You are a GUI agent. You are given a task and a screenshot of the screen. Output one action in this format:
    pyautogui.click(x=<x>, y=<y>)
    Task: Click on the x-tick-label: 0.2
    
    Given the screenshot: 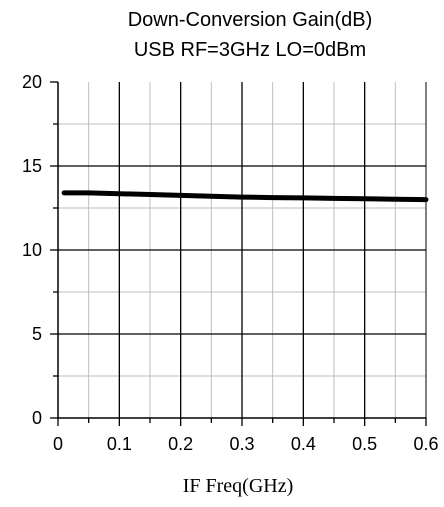 What is the action you would take?
    pyautogui.click(x=180, y=444)
    